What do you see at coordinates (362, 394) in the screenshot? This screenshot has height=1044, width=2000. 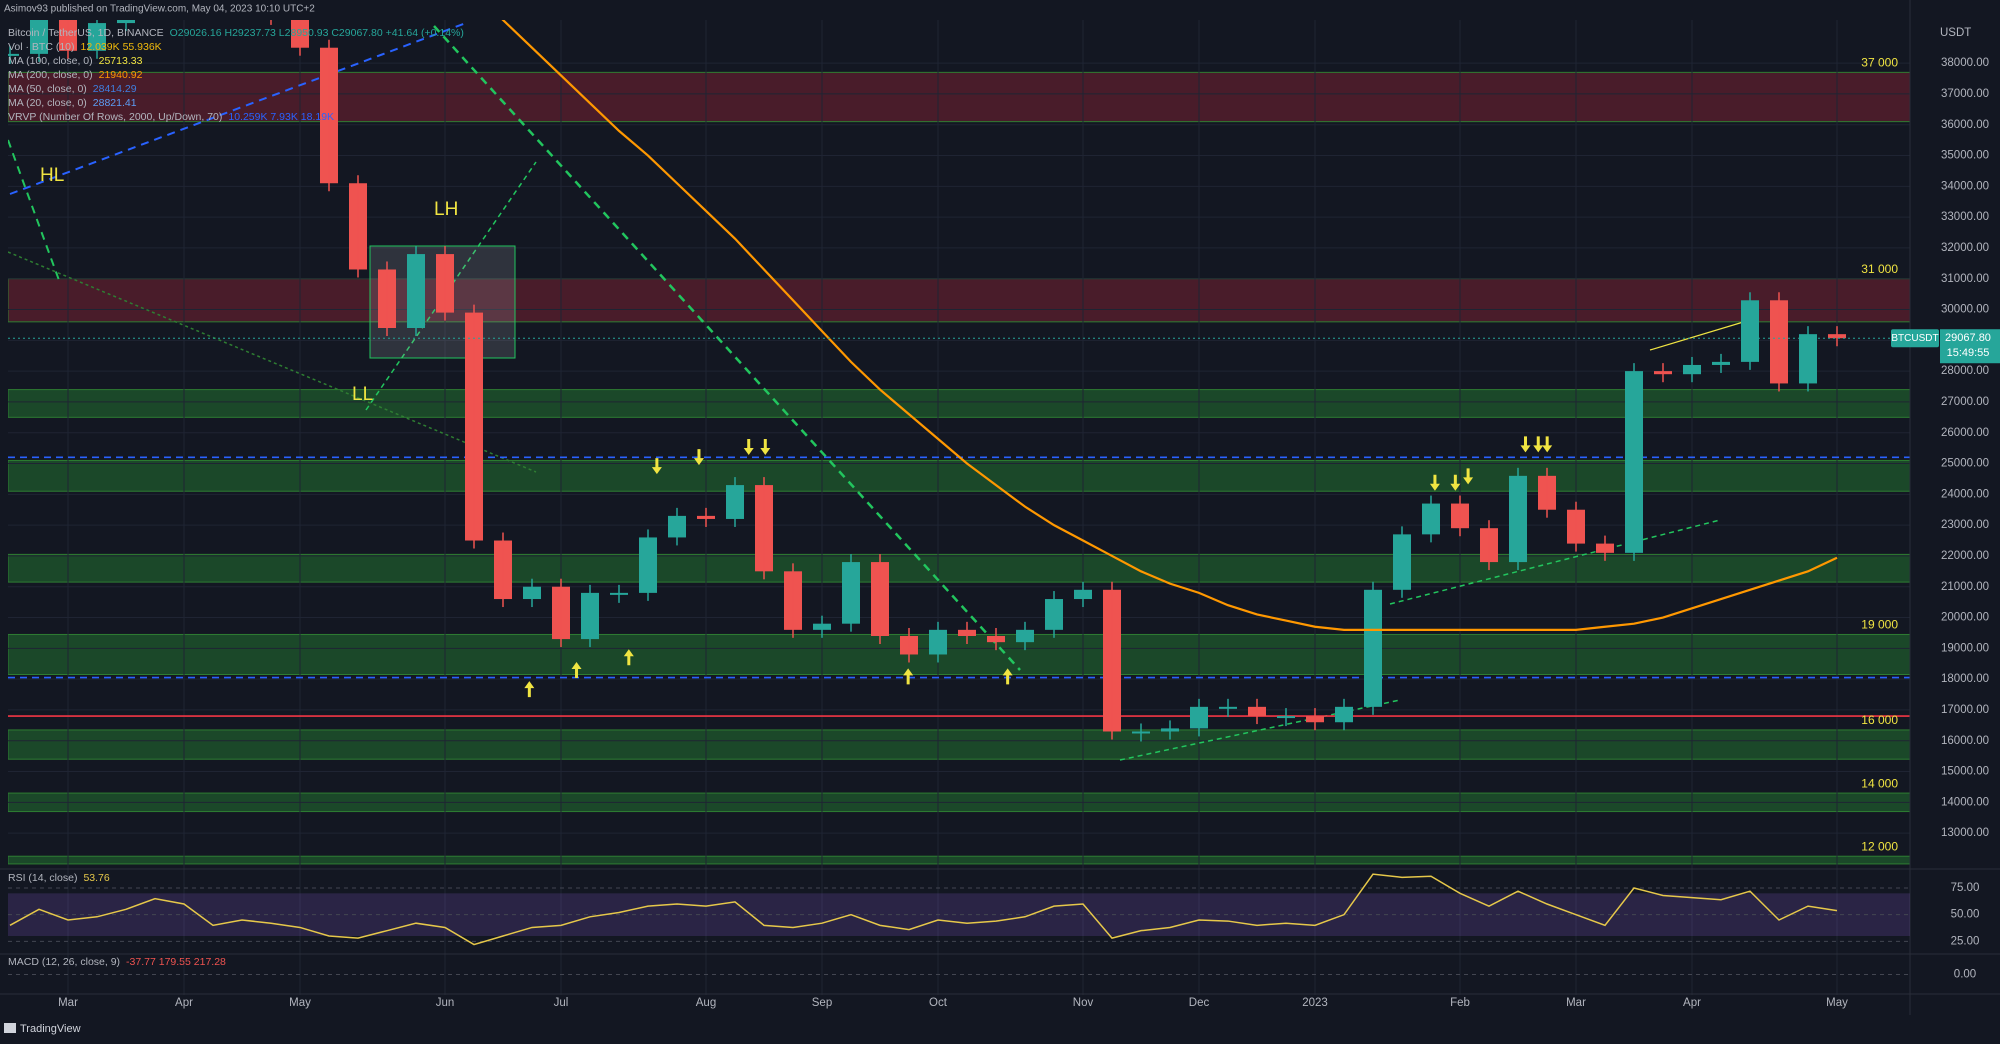 I see `pattern-label: LL` at bounding box center [362, 394].